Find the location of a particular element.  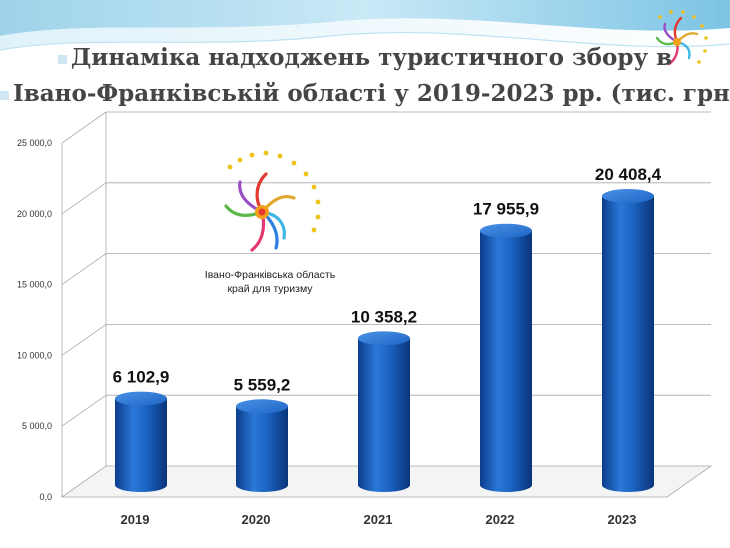

header-wave-decoration is located at coordinates (365, 25).